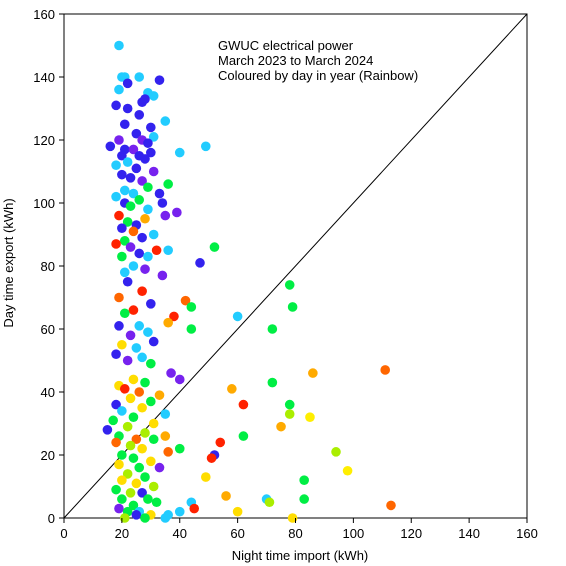 This screenshot has height=566, width=566. Describe the element at coordinates (44, 203) in the screenshot. I see `y-tick-label: 100` at that location.